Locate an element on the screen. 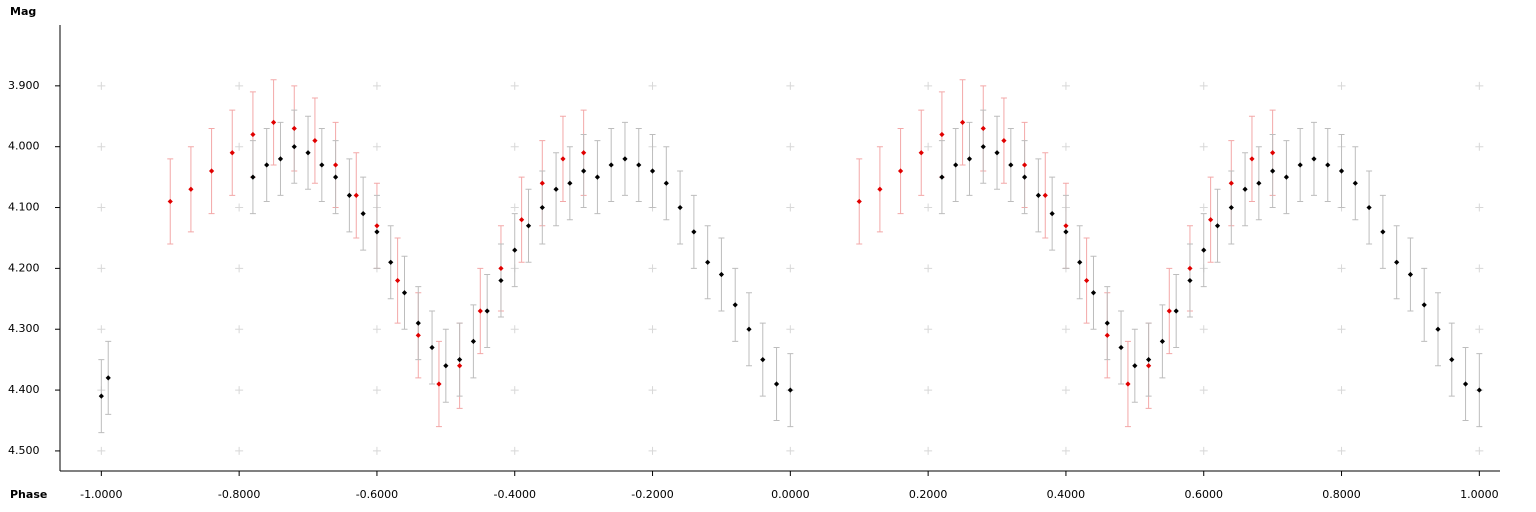 The image size is (1536, 512). x-tick-label: -0.2000 is located at coordinates (652, 494).